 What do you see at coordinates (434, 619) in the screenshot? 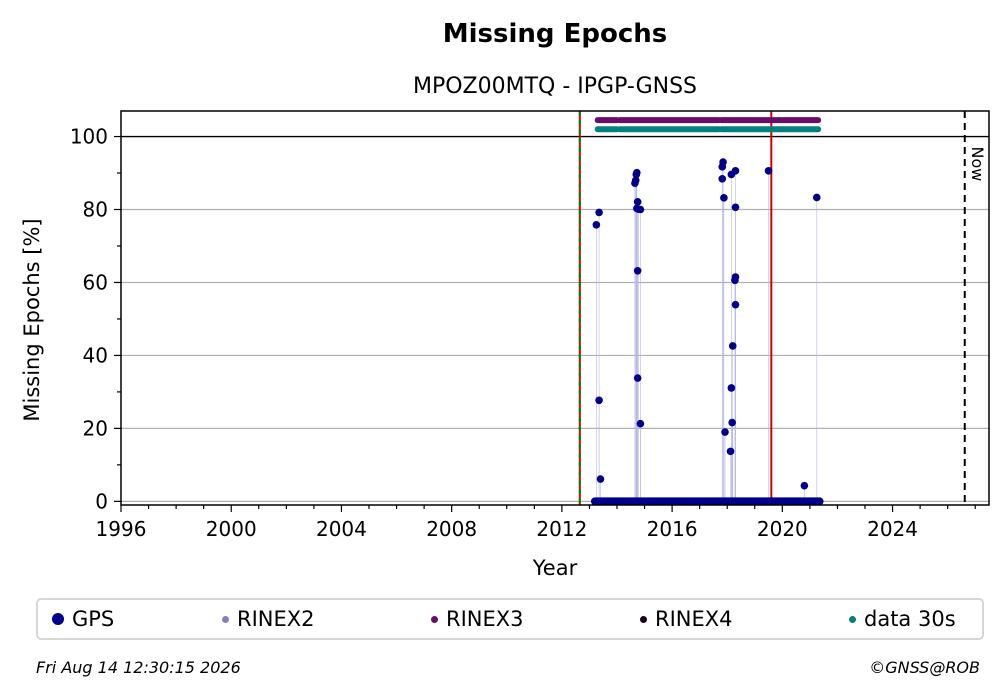
I see `legend-marker-rinex3` at bounding box center [434, 619].